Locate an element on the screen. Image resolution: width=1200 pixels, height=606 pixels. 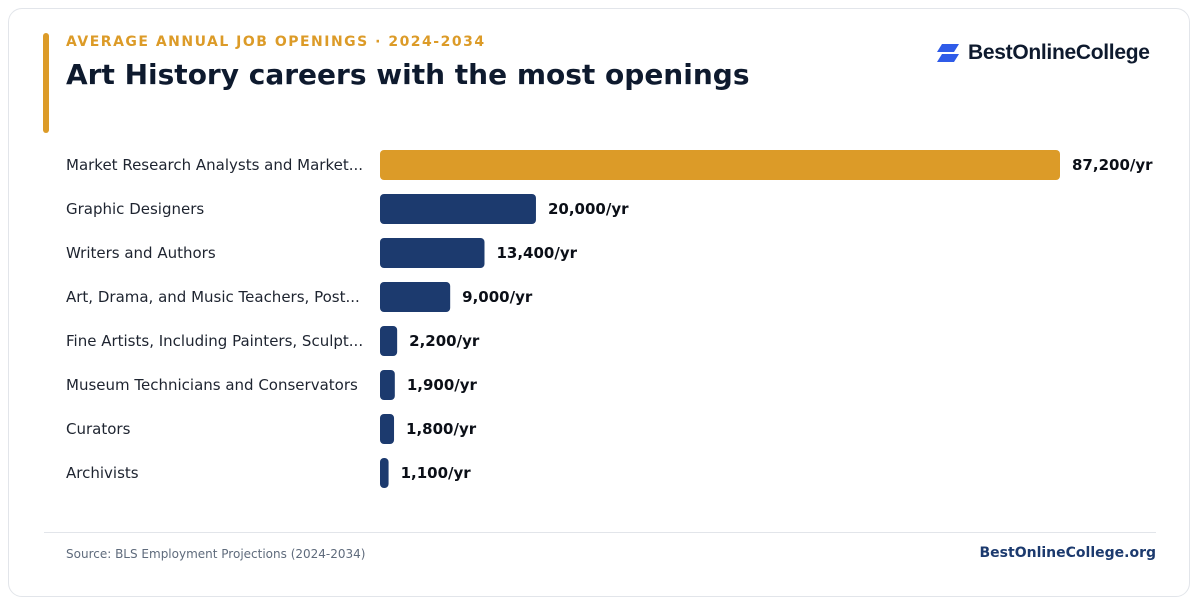
brand-logo: BestOnlineCollege is located at coordinates (1043, 53).